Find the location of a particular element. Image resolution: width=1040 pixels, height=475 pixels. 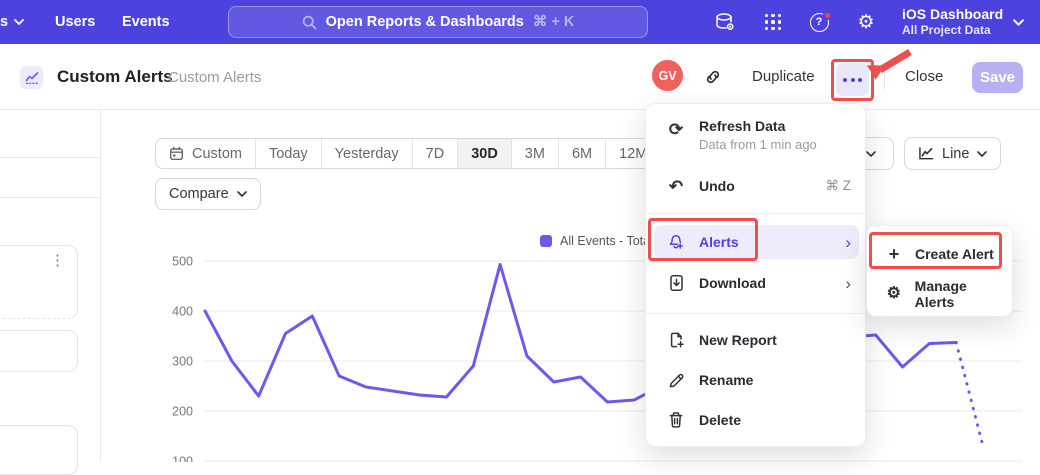

legend-item: All Events - Total is located at coordinates (596, 241).